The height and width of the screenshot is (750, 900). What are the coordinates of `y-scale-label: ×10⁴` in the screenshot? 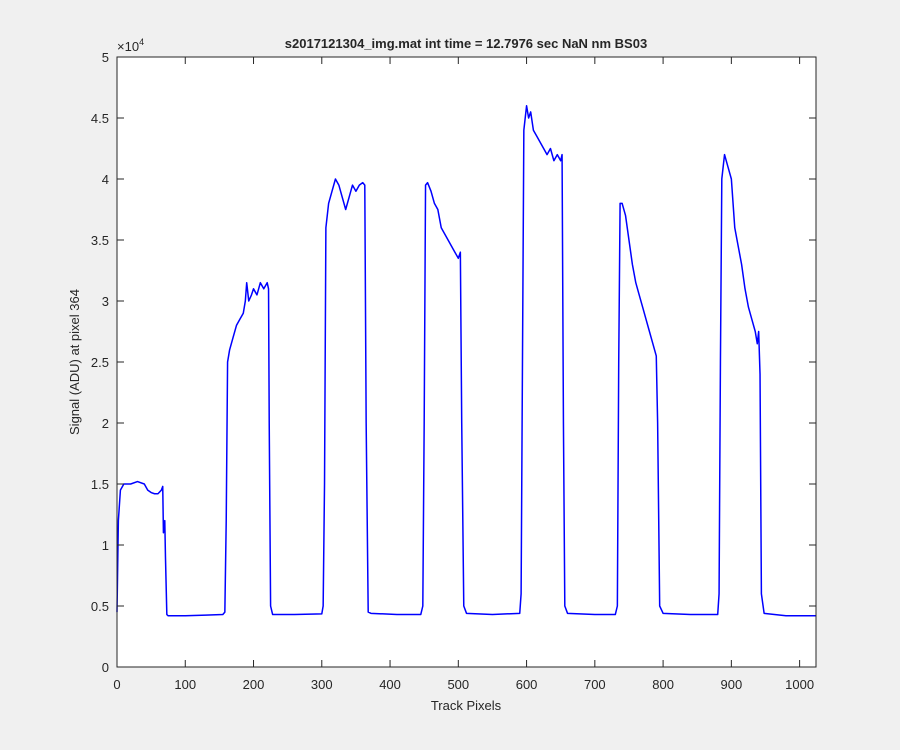 It's located at (130, 45).